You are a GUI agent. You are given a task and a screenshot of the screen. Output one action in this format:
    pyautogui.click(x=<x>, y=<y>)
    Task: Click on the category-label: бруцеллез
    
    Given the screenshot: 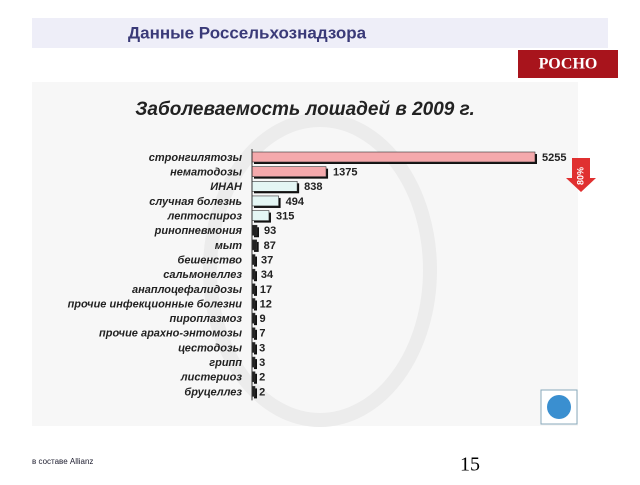 What is the action you would take?
    pyautogui.click(x=213, y=392)
    